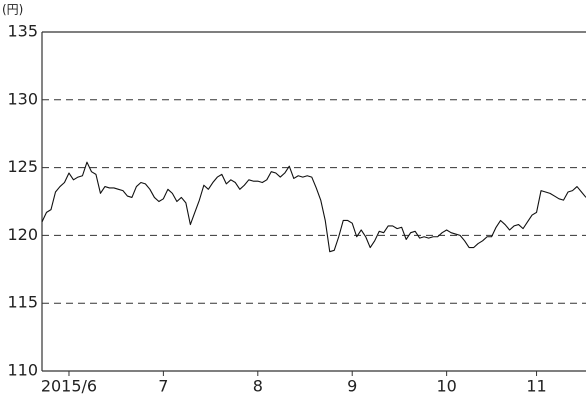  I want to click on x-tick-label: 8, so click(258, 386).